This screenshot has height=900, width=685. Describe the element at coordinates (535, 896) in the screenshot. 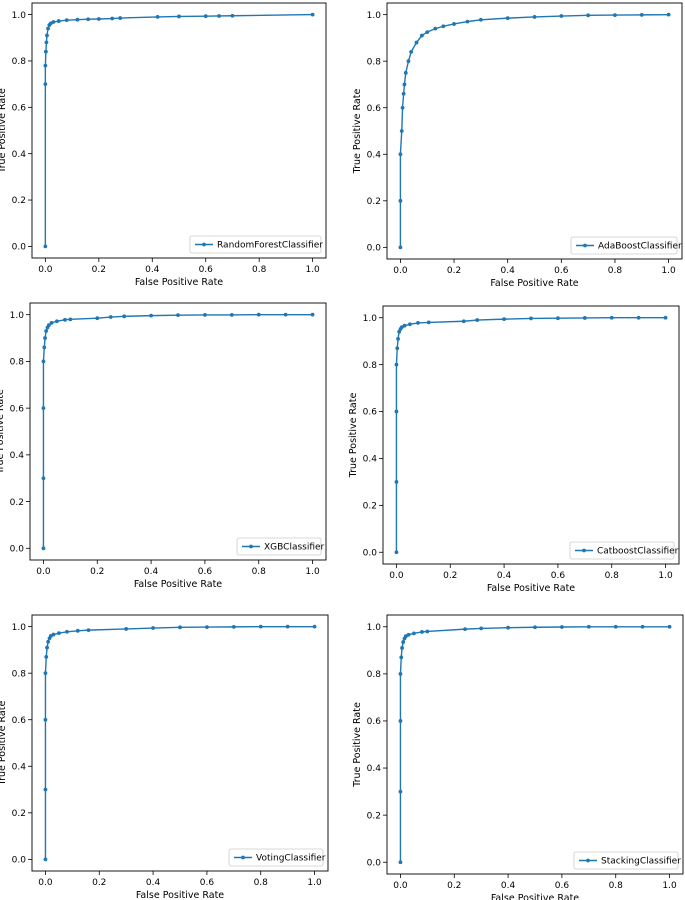

I see `x-axis-label: False Positive Rate` at that location.